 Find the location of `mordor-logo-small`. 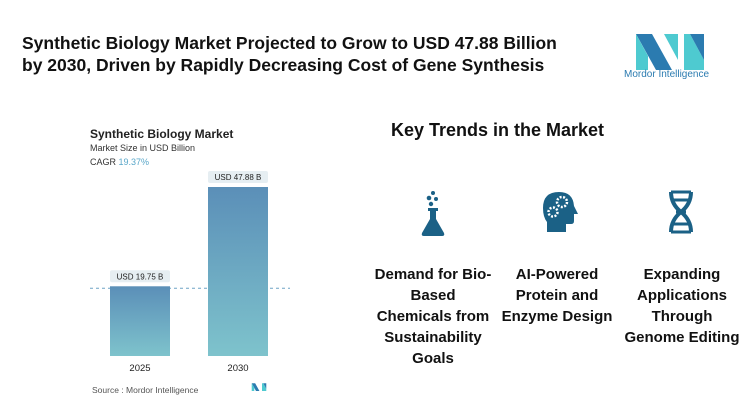

mordor-logo-small is located at coordinates (259, 387).